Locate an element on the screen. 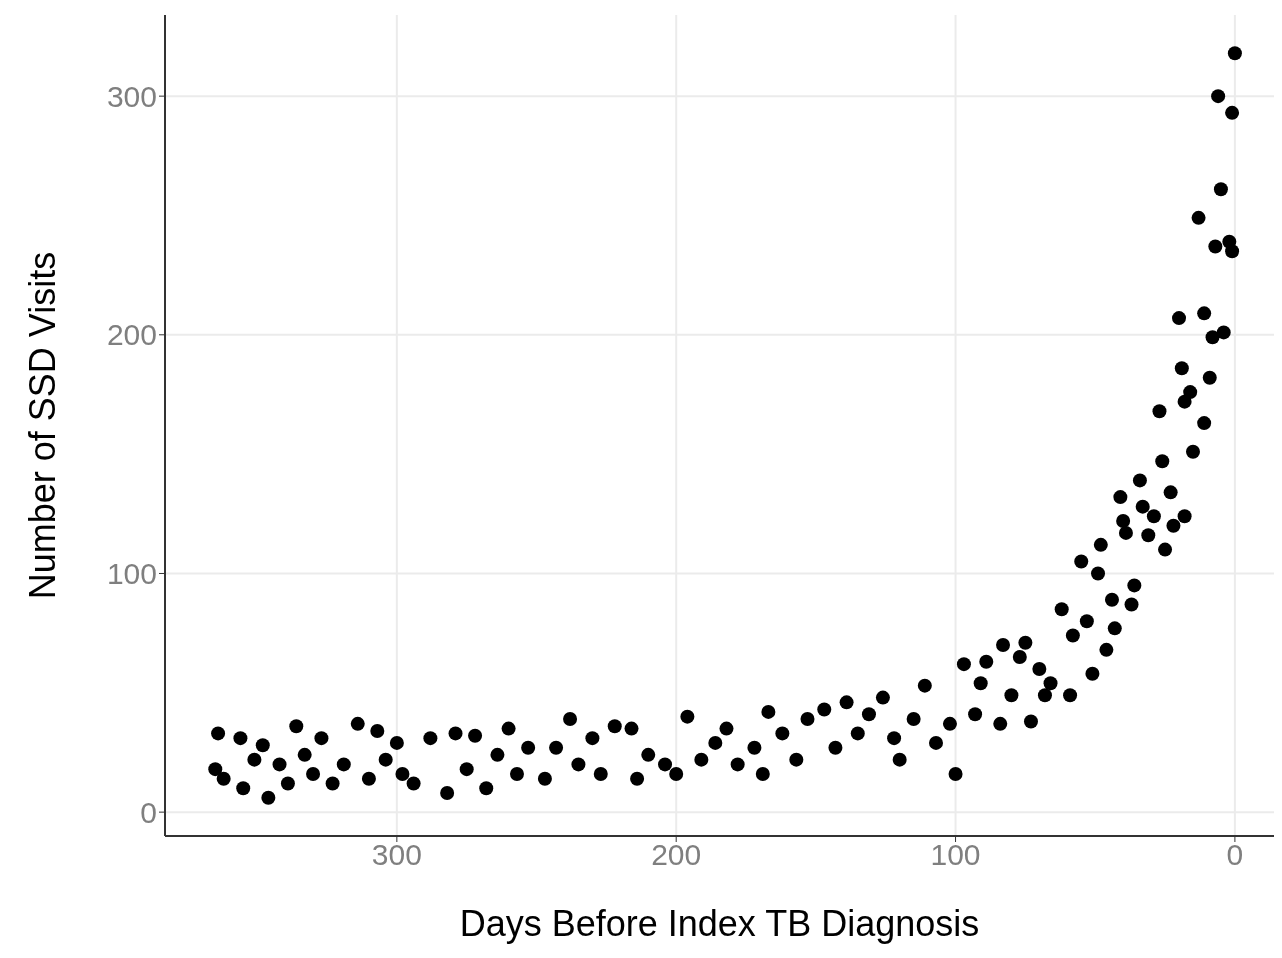 This screenshot has width=1282, height=958. x-tick-label: 200 is located at coordinates (676, 855).